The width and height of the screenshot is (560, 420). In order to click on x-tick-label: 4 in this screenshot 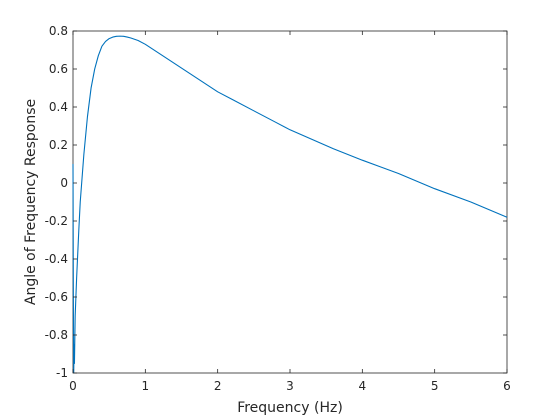, I will do `click(363, 386)`.